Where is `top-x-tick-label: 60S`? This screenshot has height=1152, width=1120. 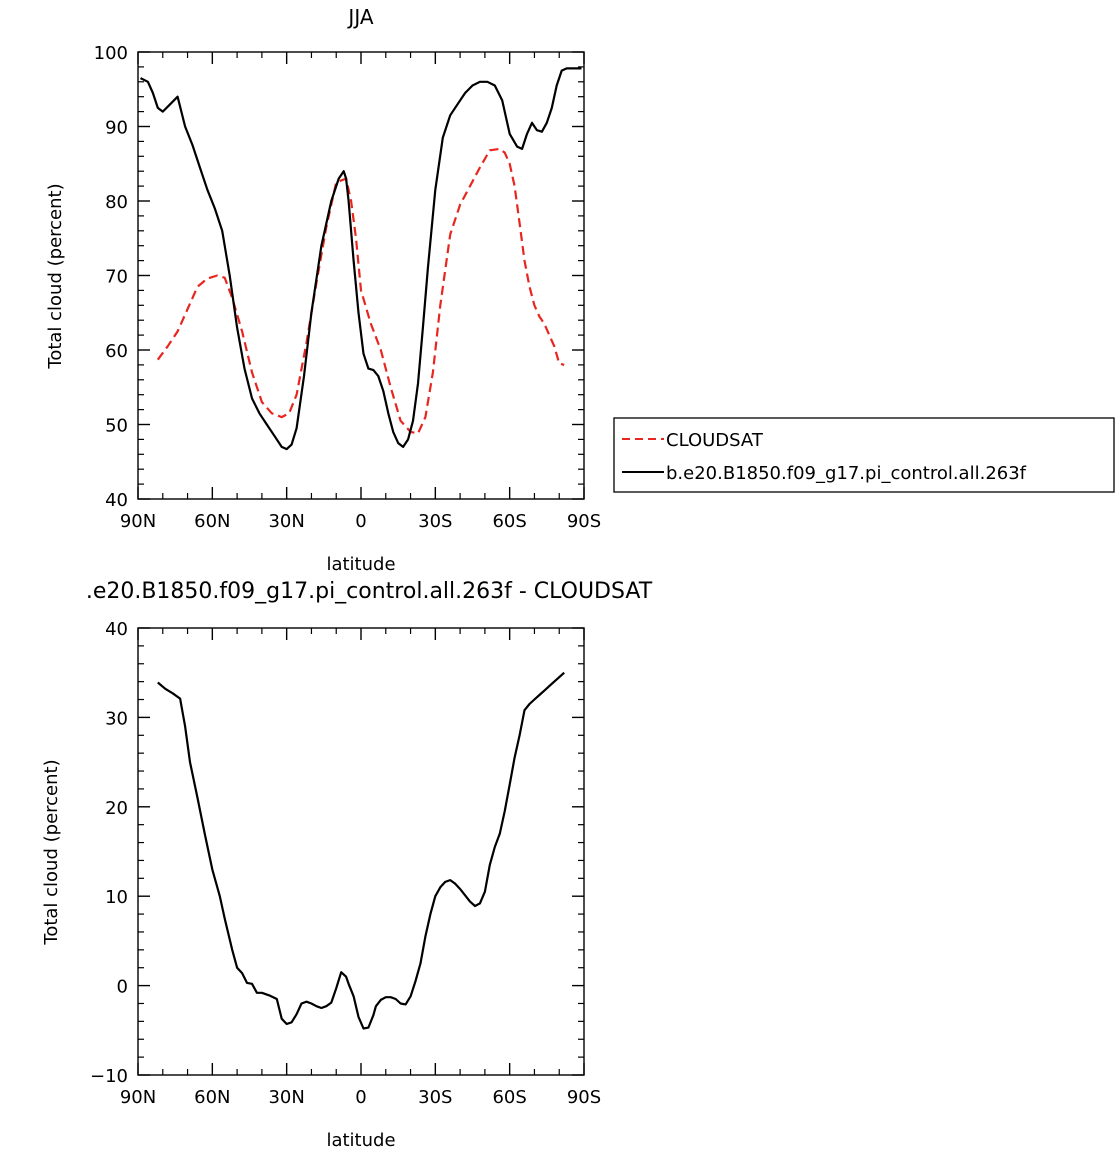
top-x-tick-label: 60S is located at coordinates (509, 521).